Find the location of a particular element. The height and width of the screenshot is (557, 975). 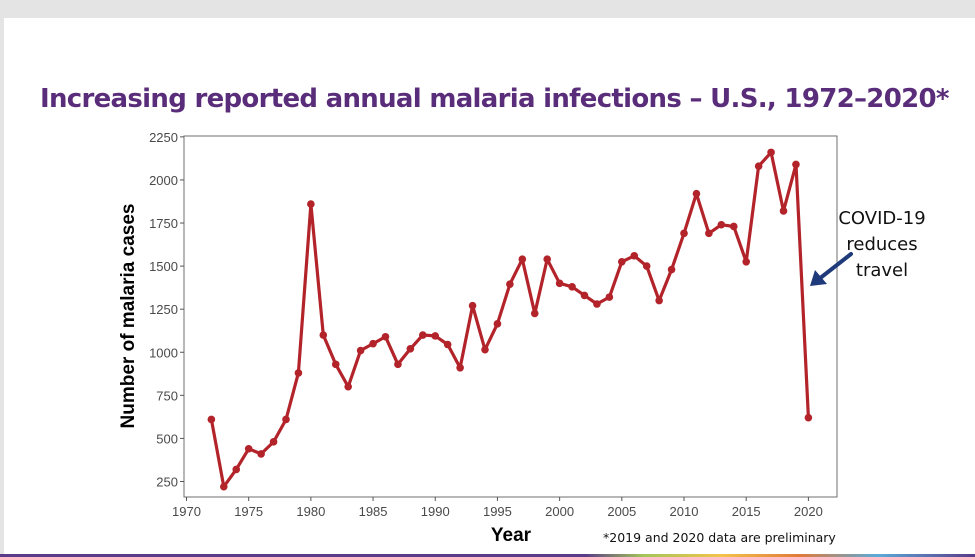

annotation-line-3: travel is located at coordinates (882, 270).